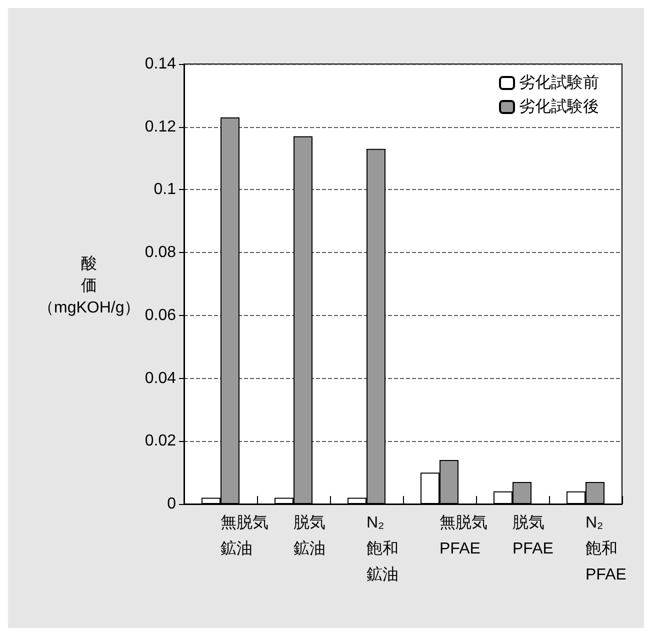  Describe the element at coordinates (244, 536) in the screenshot. I see `x-tick-label: 無脱気鉱油` at that location.